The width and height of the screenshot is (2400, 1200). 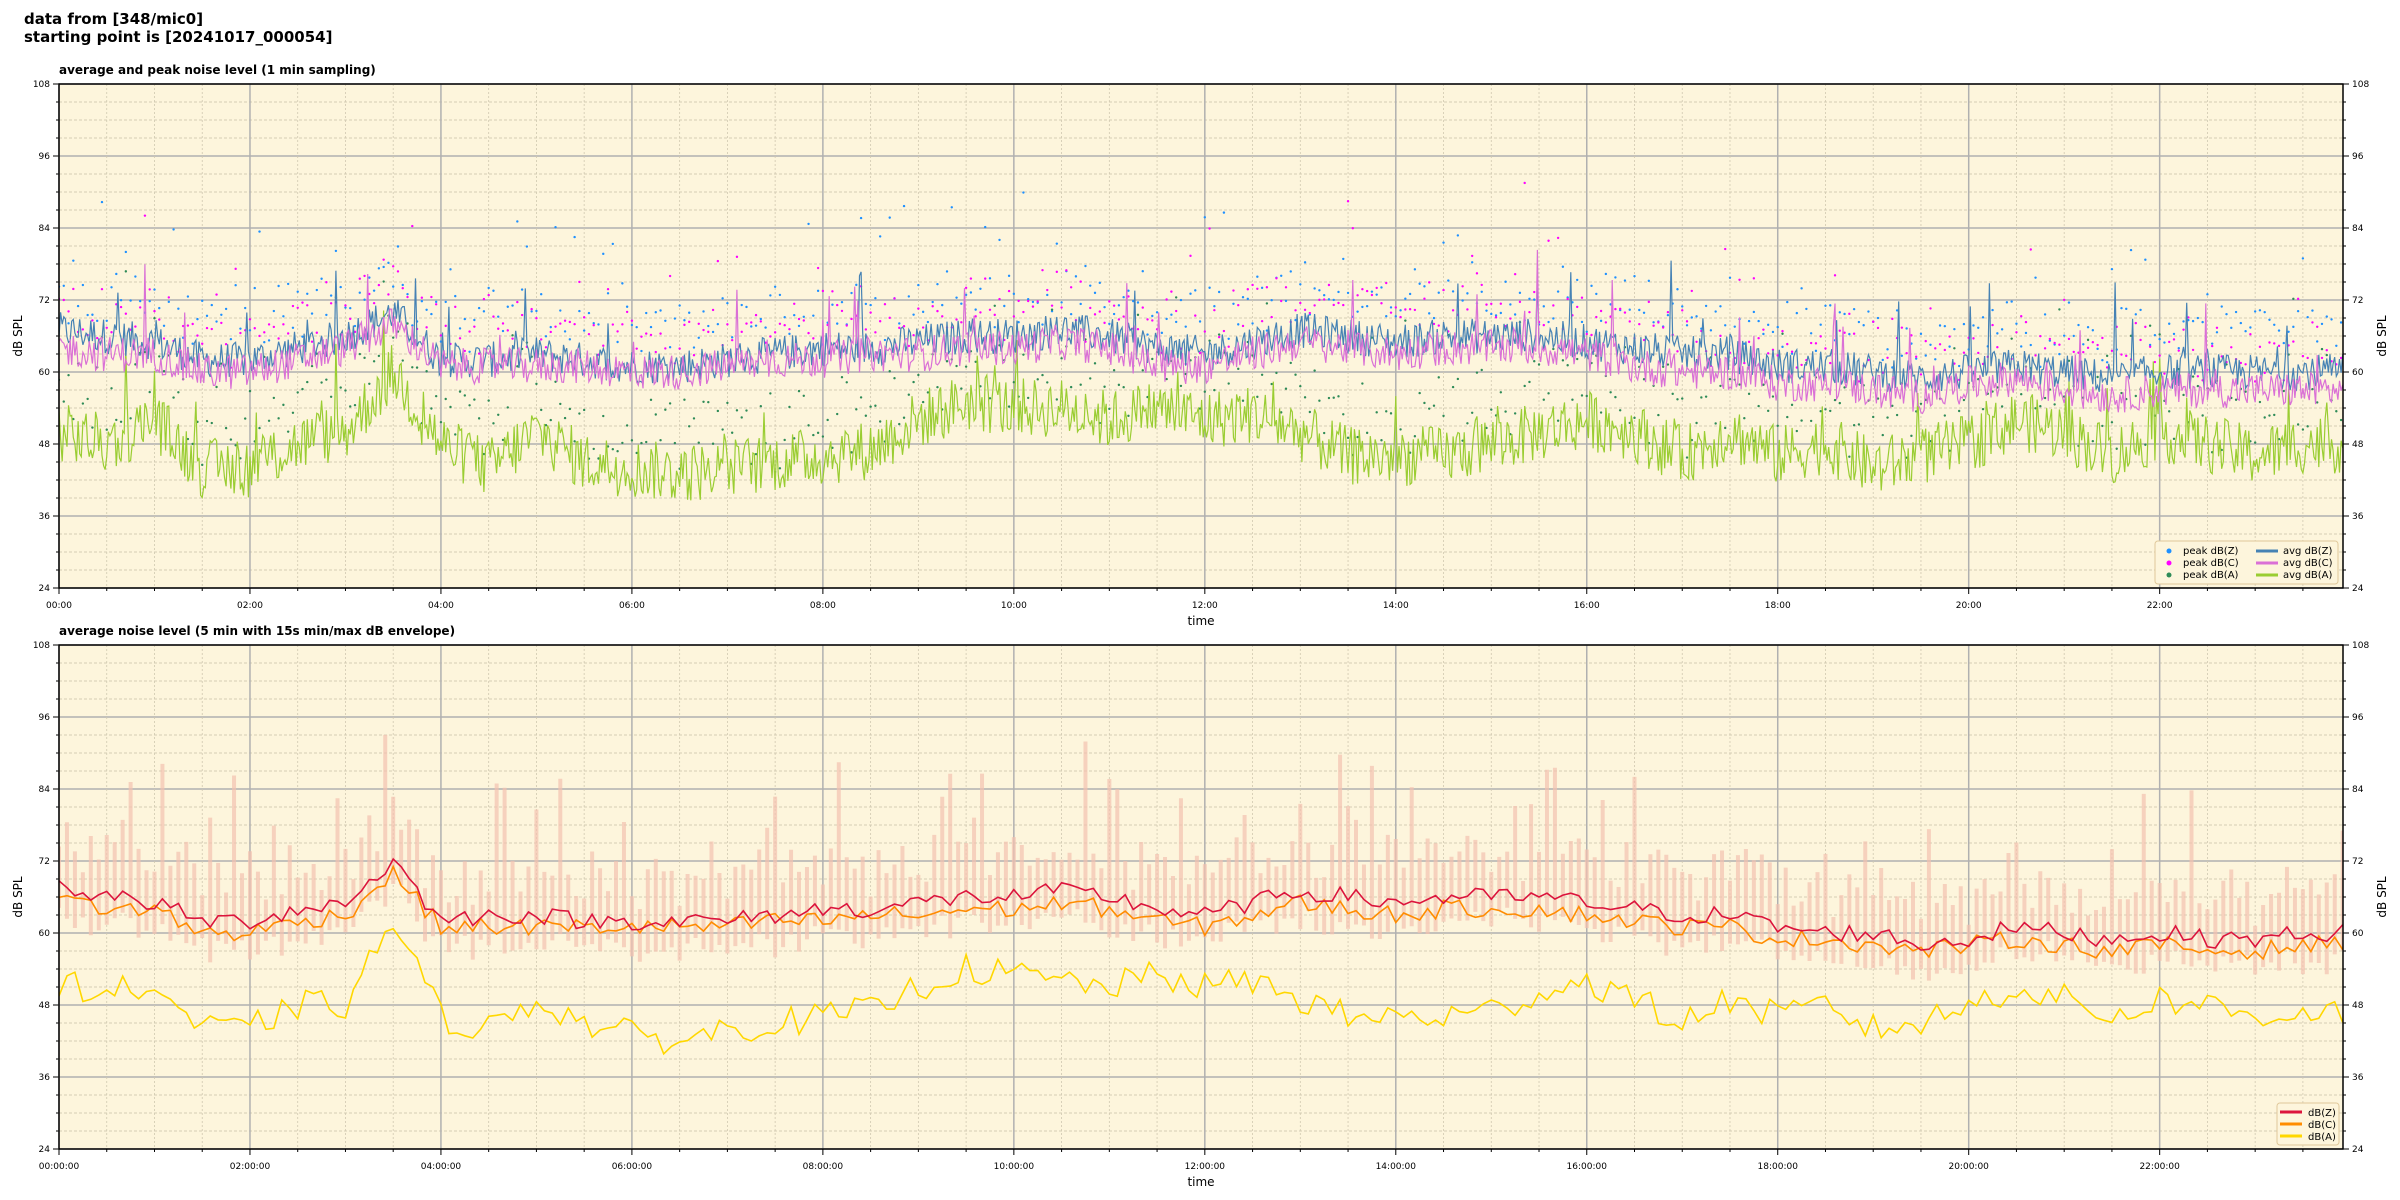 What do you see at coordinates (2308, 575) in the screenshot?
I see `legend-label: avg dB(A)` at bounding box center [2308, 575].